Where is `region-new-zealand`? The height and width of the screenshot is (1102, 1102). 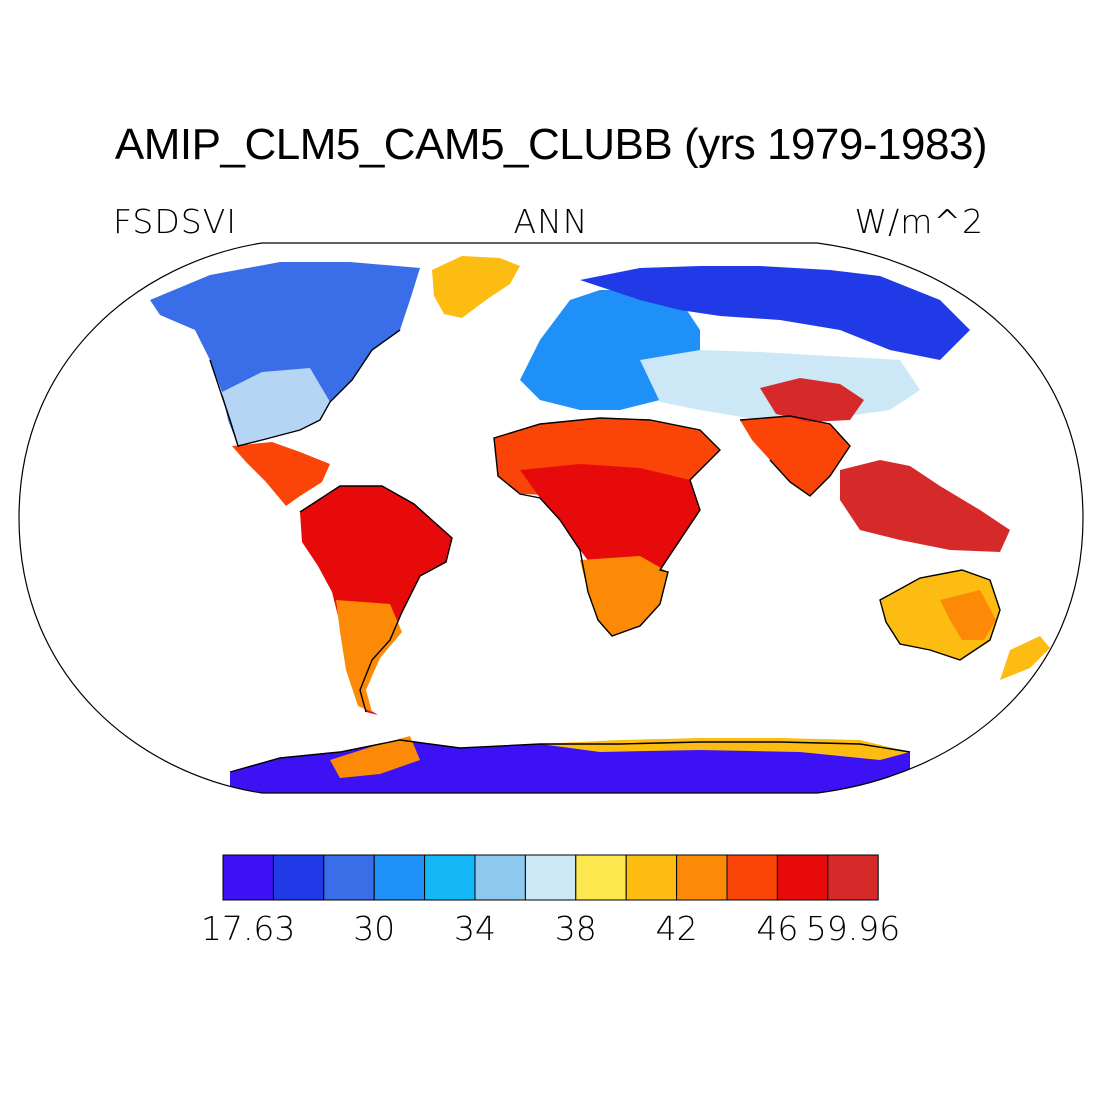
region-new-zealand is located at coordinates (1025, 658).